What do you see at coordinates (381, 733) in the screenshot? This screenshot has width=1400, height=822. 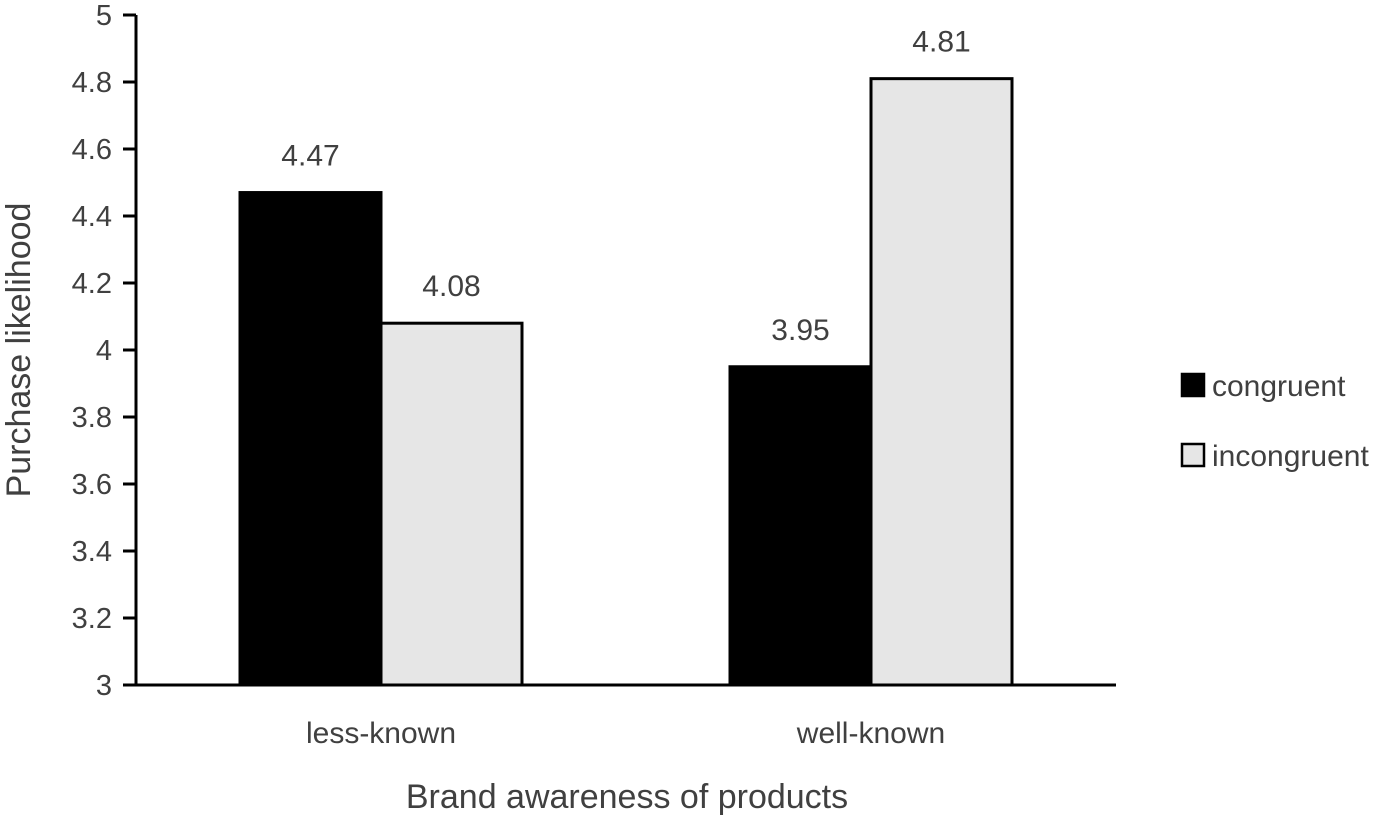 I see `x-category-label: less-known` at bounding box center [381, 733].